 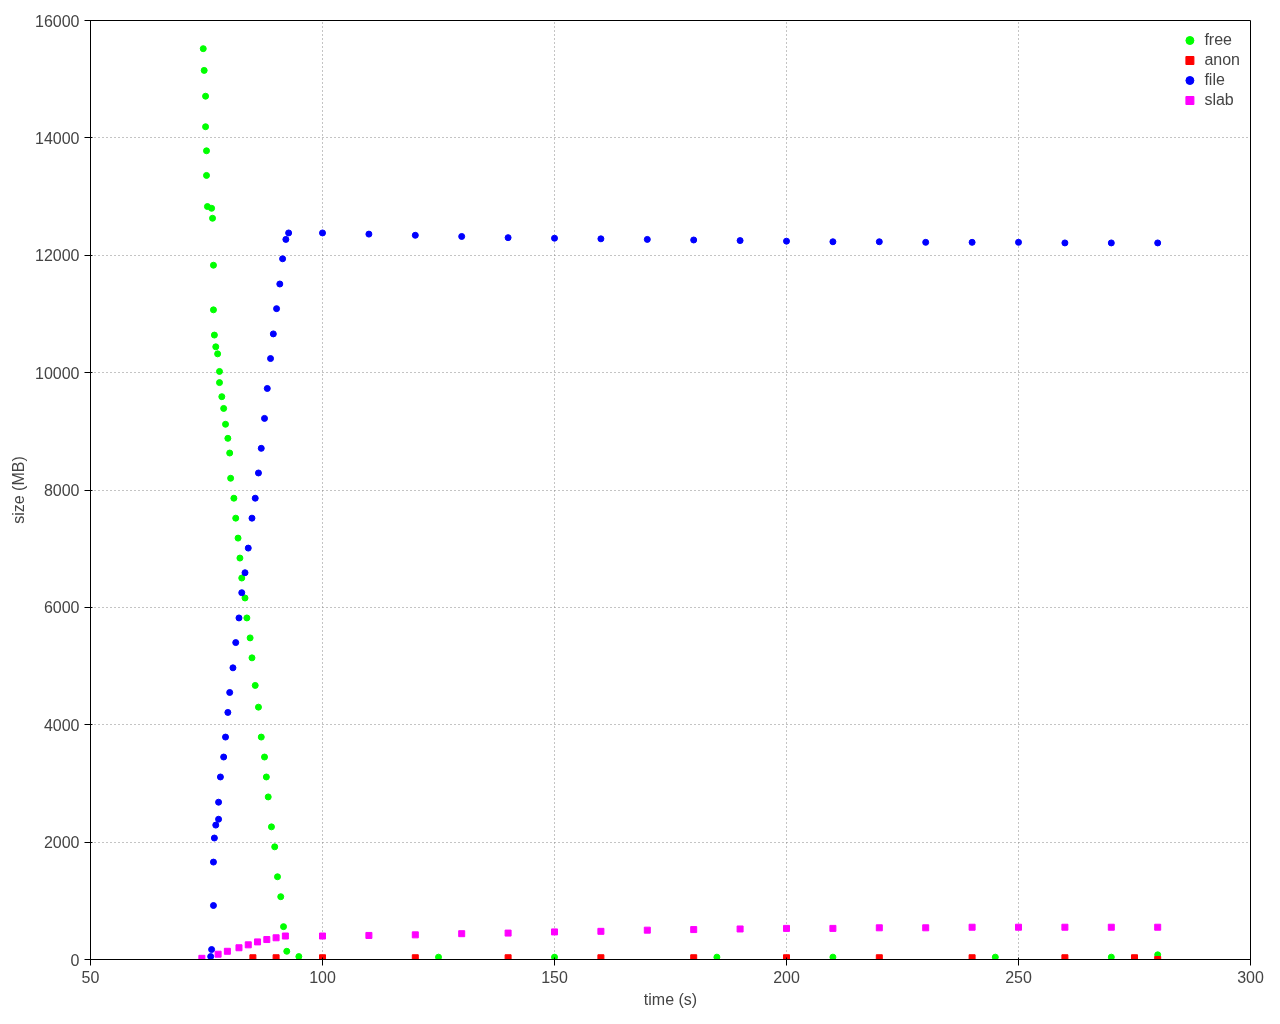 What do you see at coordinates (1218, 40) in the screenshot?
I see `legend-label: free` at bounding box center [1218, 40].